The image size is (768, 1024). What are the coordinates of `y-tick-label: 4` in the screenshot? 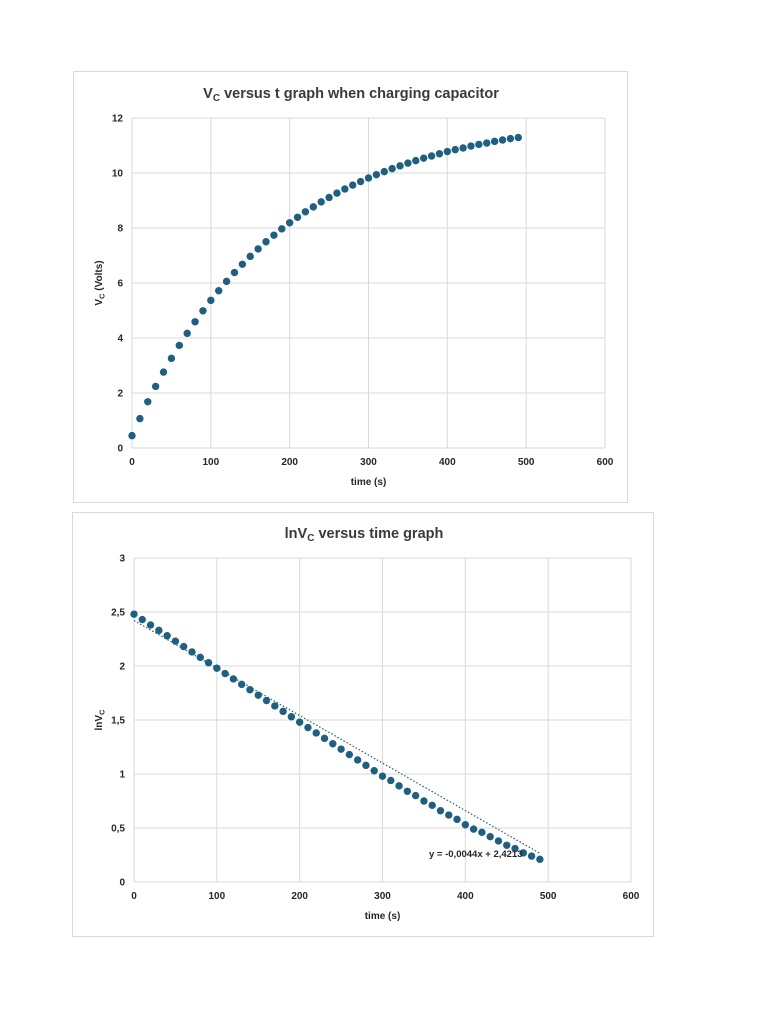 It's located at (120, 339).